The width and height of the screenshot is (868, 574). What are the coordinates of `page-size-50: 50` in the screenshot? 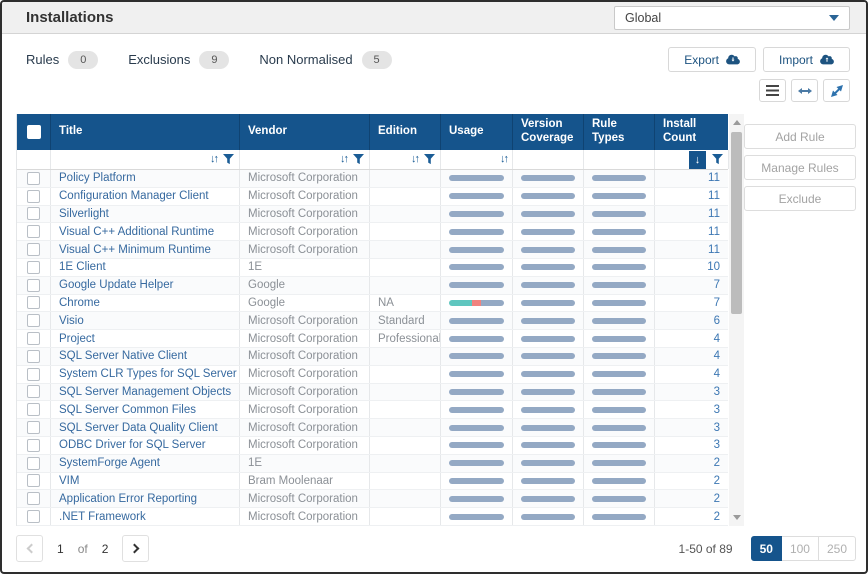 It's located at (766, 548).